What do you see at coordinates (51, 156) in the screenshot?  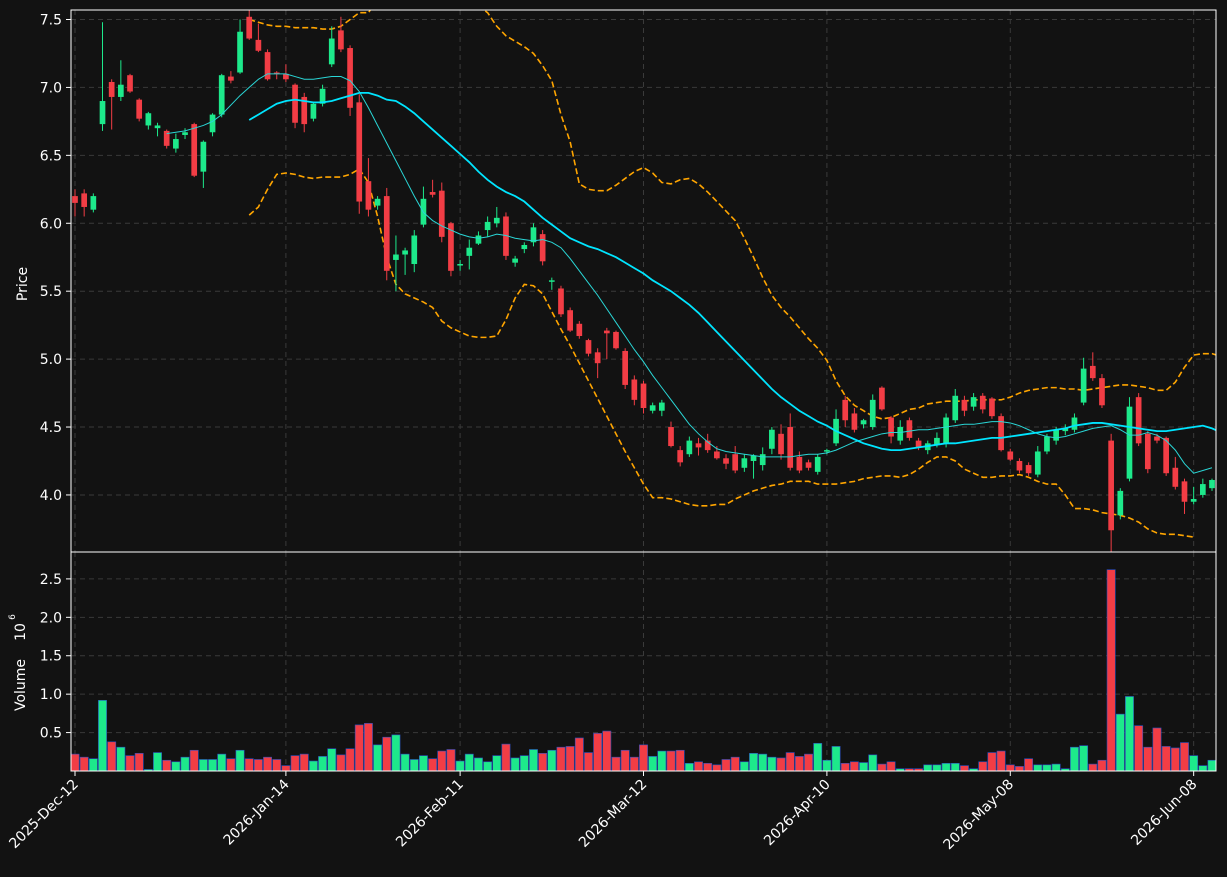 I see `price-tick-label: 6.5` at bounding box center [51, 156].